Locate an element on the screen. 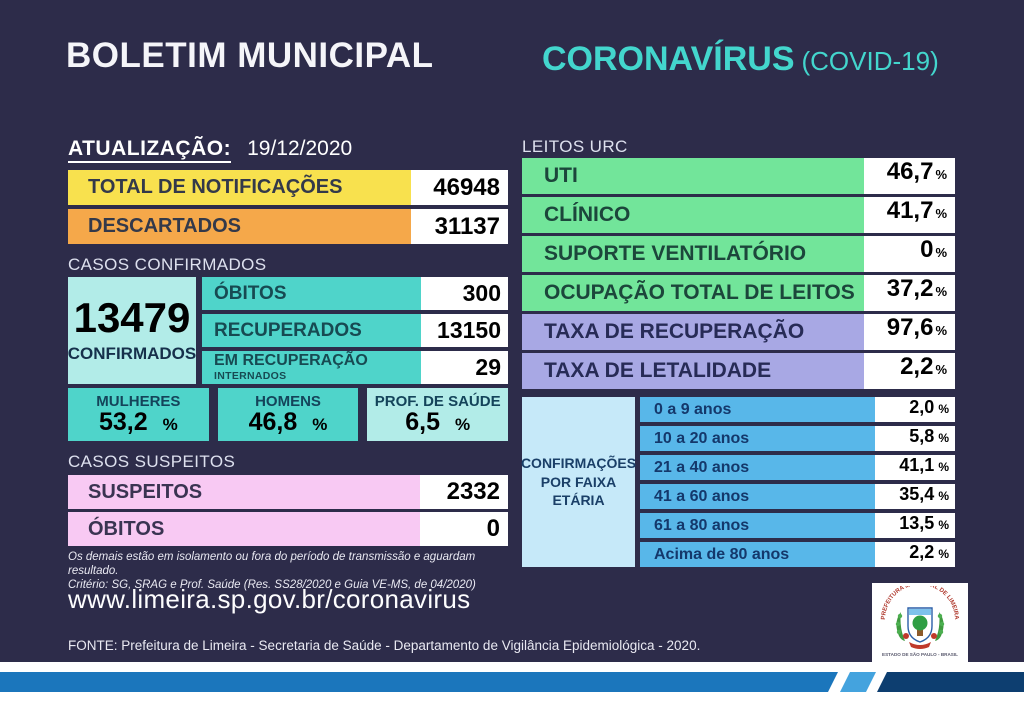 Image resolution: width=1024 pixels, height=701 pixels. suspeitos-obitos-label: ÓBITOS is located at coordinates (244, 529).